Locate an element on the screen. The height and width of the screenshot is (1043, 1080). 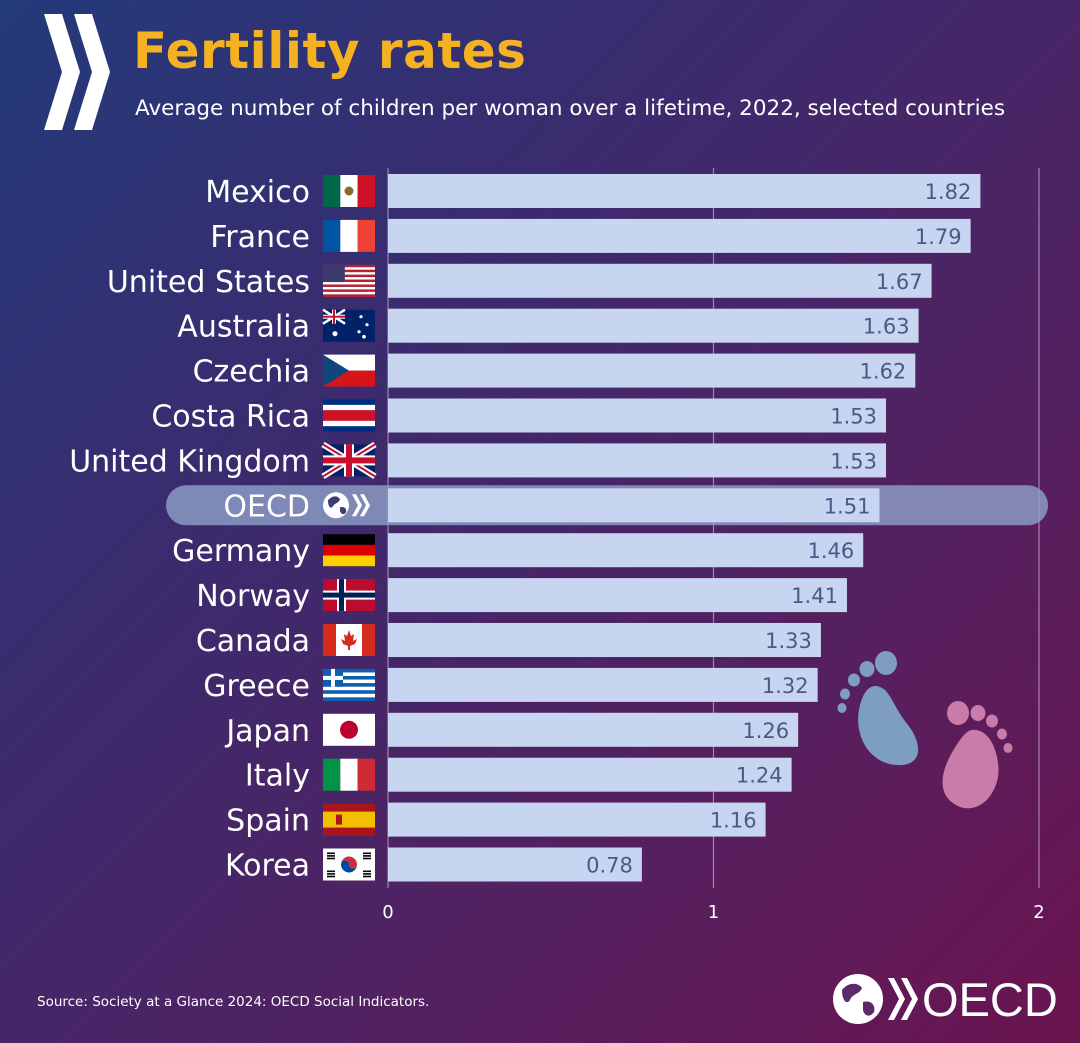
oecd-logo-text: OECD is located at coordinates (990, 999).